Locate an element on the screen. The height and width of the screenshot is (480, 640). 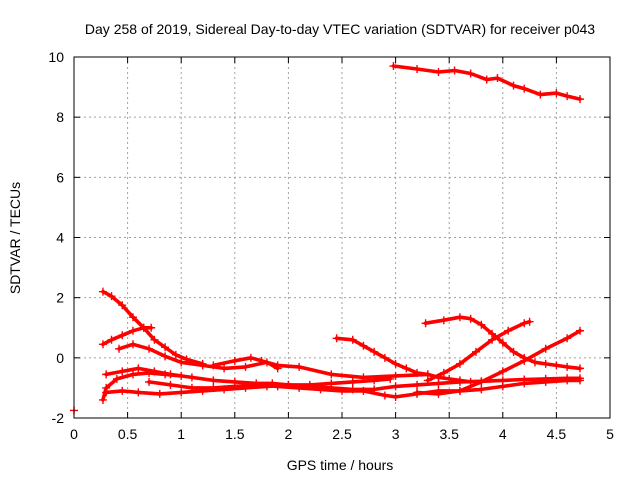
y-tick-label: 0 is located at coordinates (60, 358).